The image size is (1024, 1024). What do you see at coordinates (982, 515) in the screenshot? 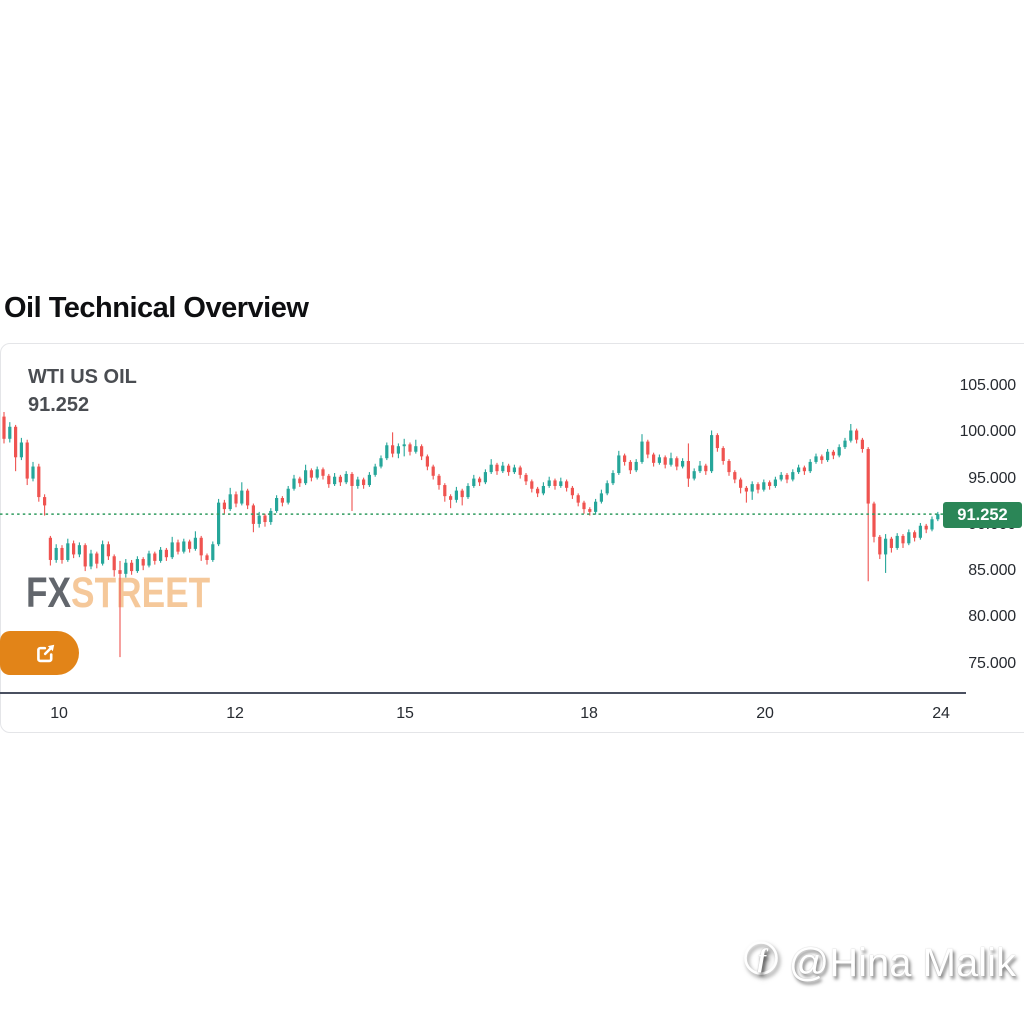
I see `price-badge: 91.252` at bounding box center [982, 515].